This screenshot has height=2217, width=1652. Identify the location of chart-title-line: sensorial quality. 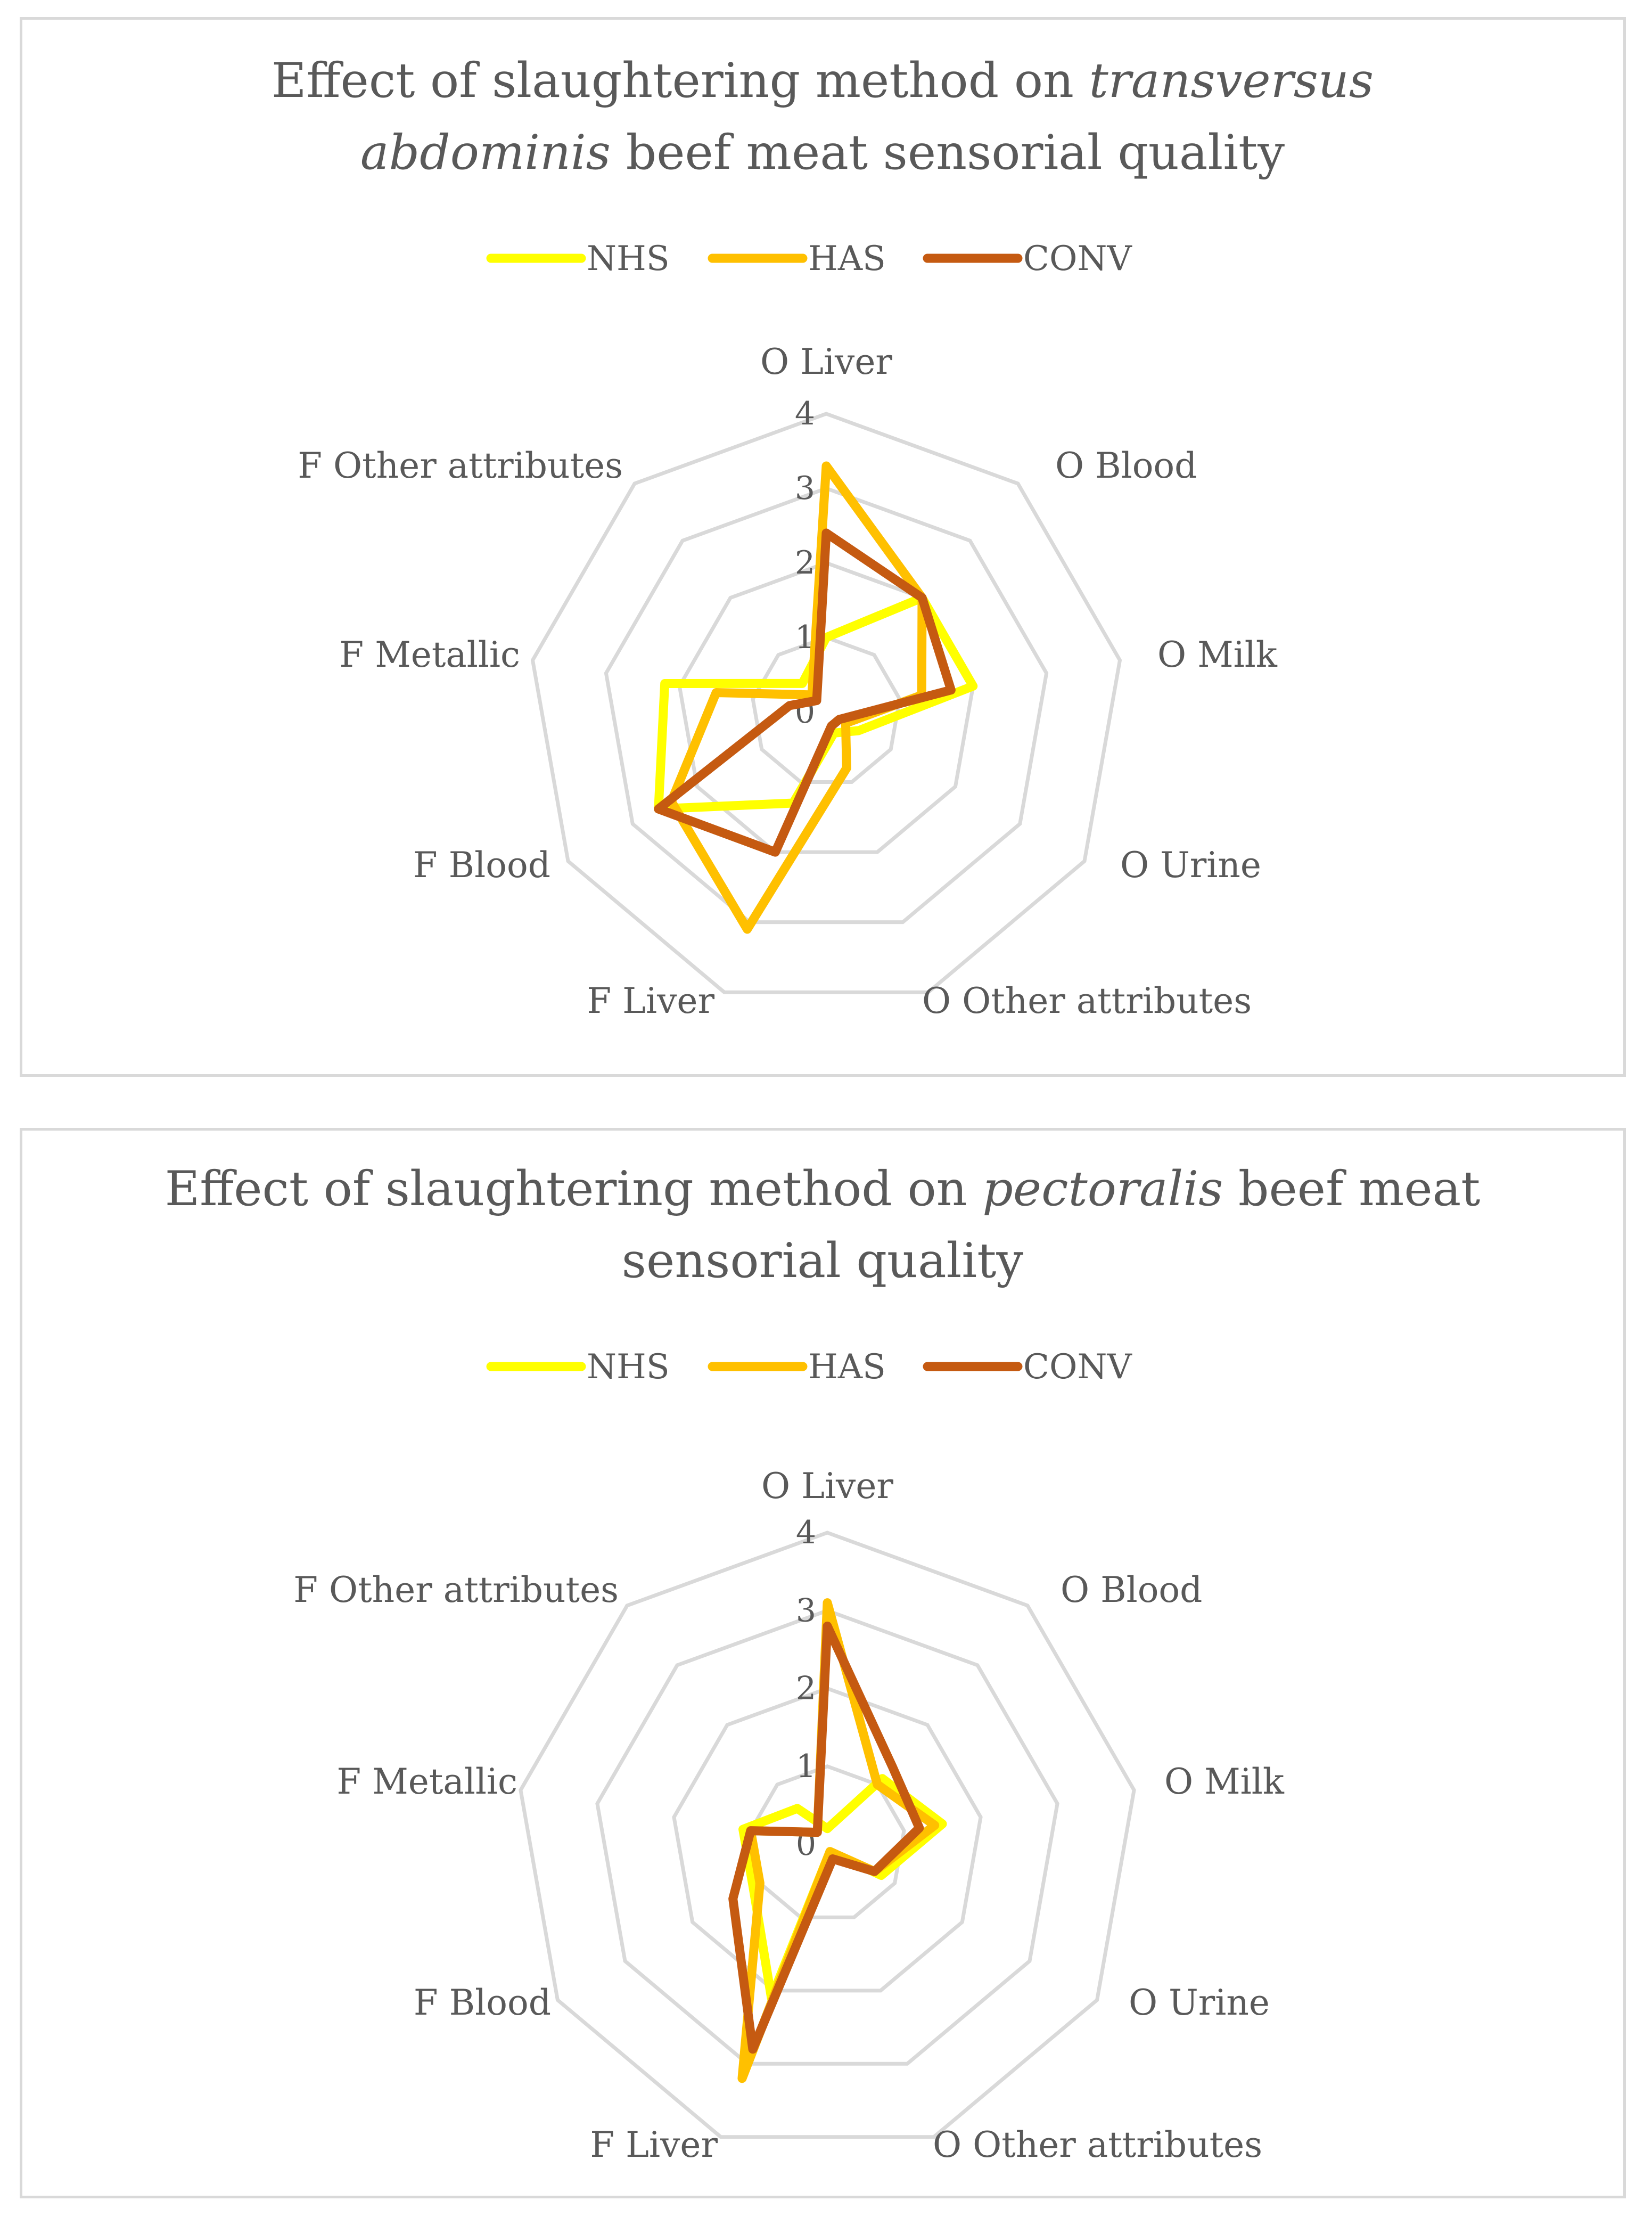
(823, 1261).